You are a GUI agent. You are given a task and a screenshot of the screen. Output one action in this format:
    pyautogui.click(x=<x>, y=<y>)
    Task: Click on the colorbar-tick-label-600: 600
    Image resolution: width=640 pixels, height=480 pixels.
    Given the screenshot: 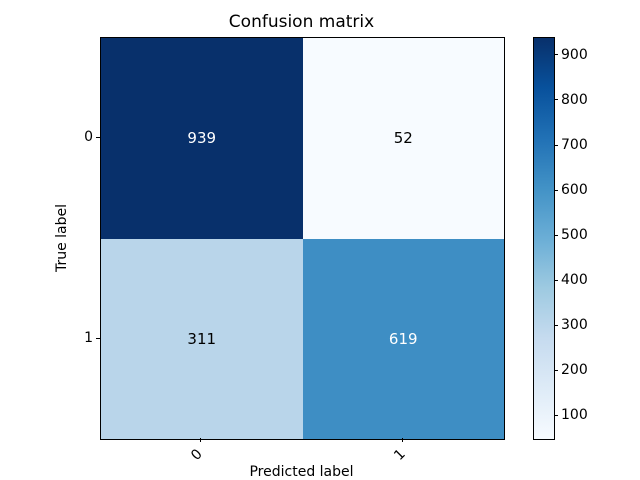 What is the action you would take?
    pyautogui.click(x=574, y=190)
    